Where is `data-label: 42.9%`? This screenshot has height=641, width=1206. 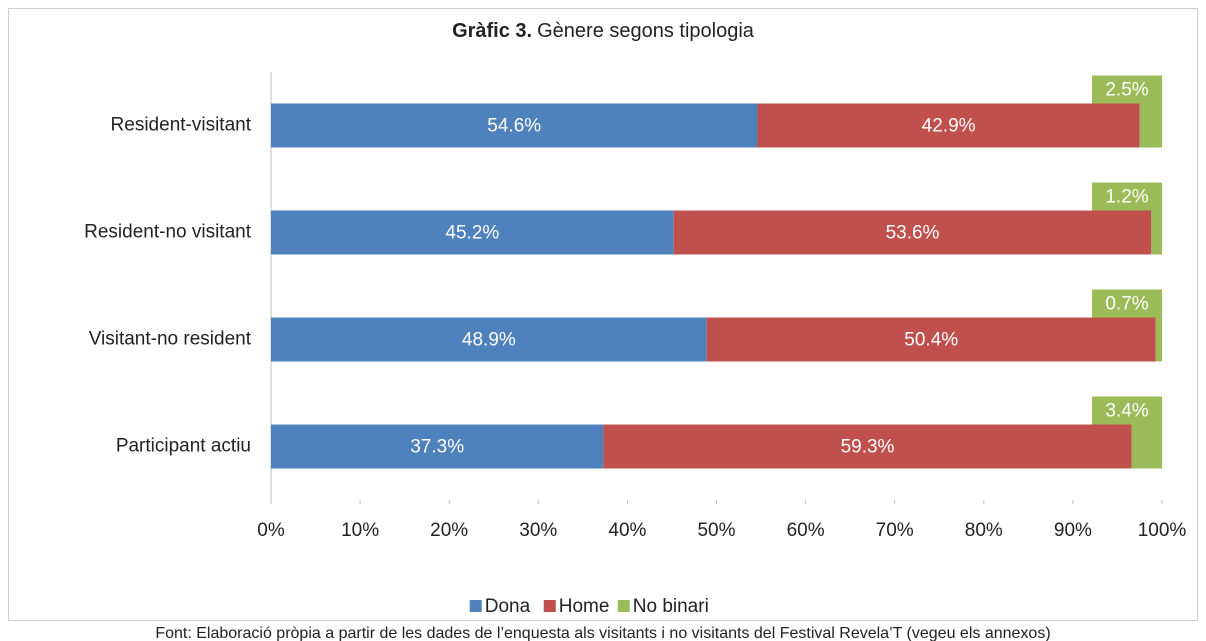
data-label: 42.9% is located at coordinates (949, 126).